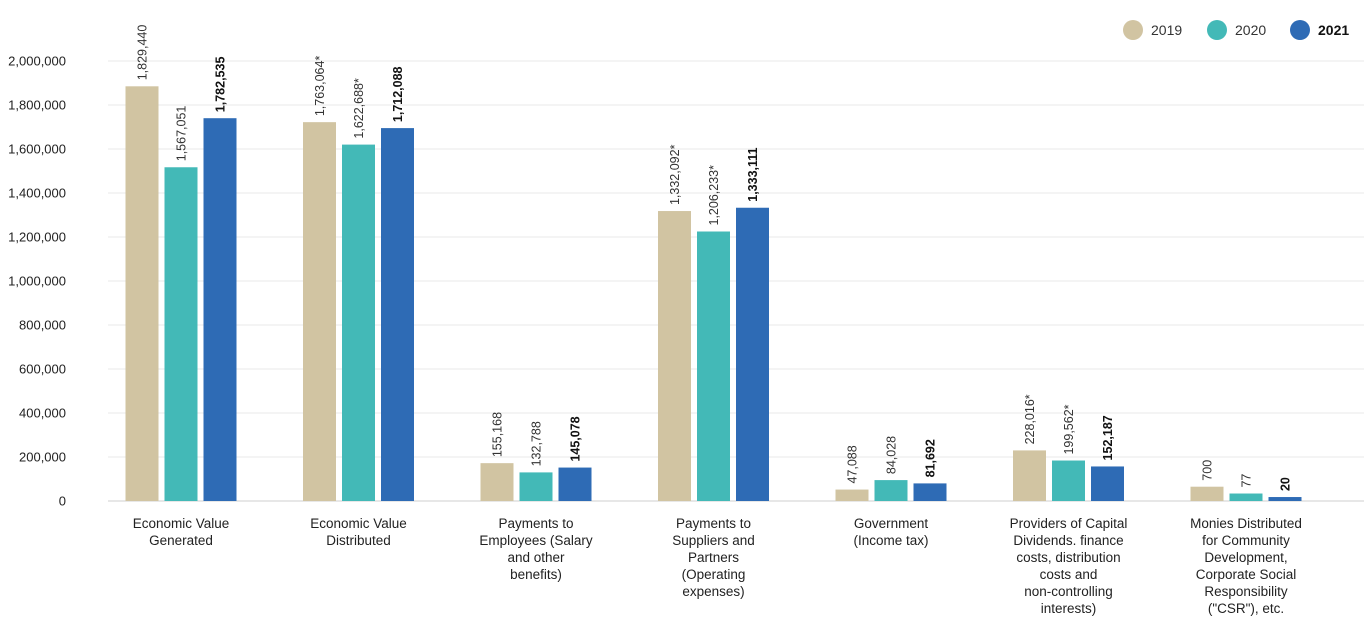 This screenshot has width=1364, height=623. What do you see at coordinates (42, 369) in the screenshot?
I see `y-tick-label: 600,000` at bounding box center [42, 369].